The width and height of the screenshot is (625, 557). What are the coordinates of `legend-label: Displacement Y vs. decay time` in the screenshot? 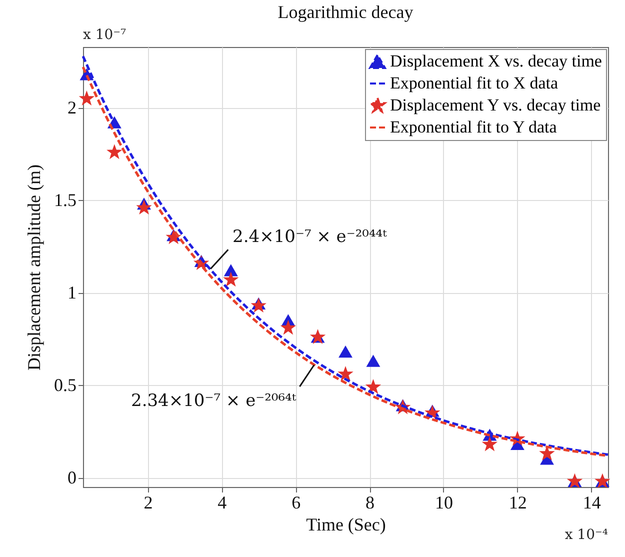 It's located at (495, 105).